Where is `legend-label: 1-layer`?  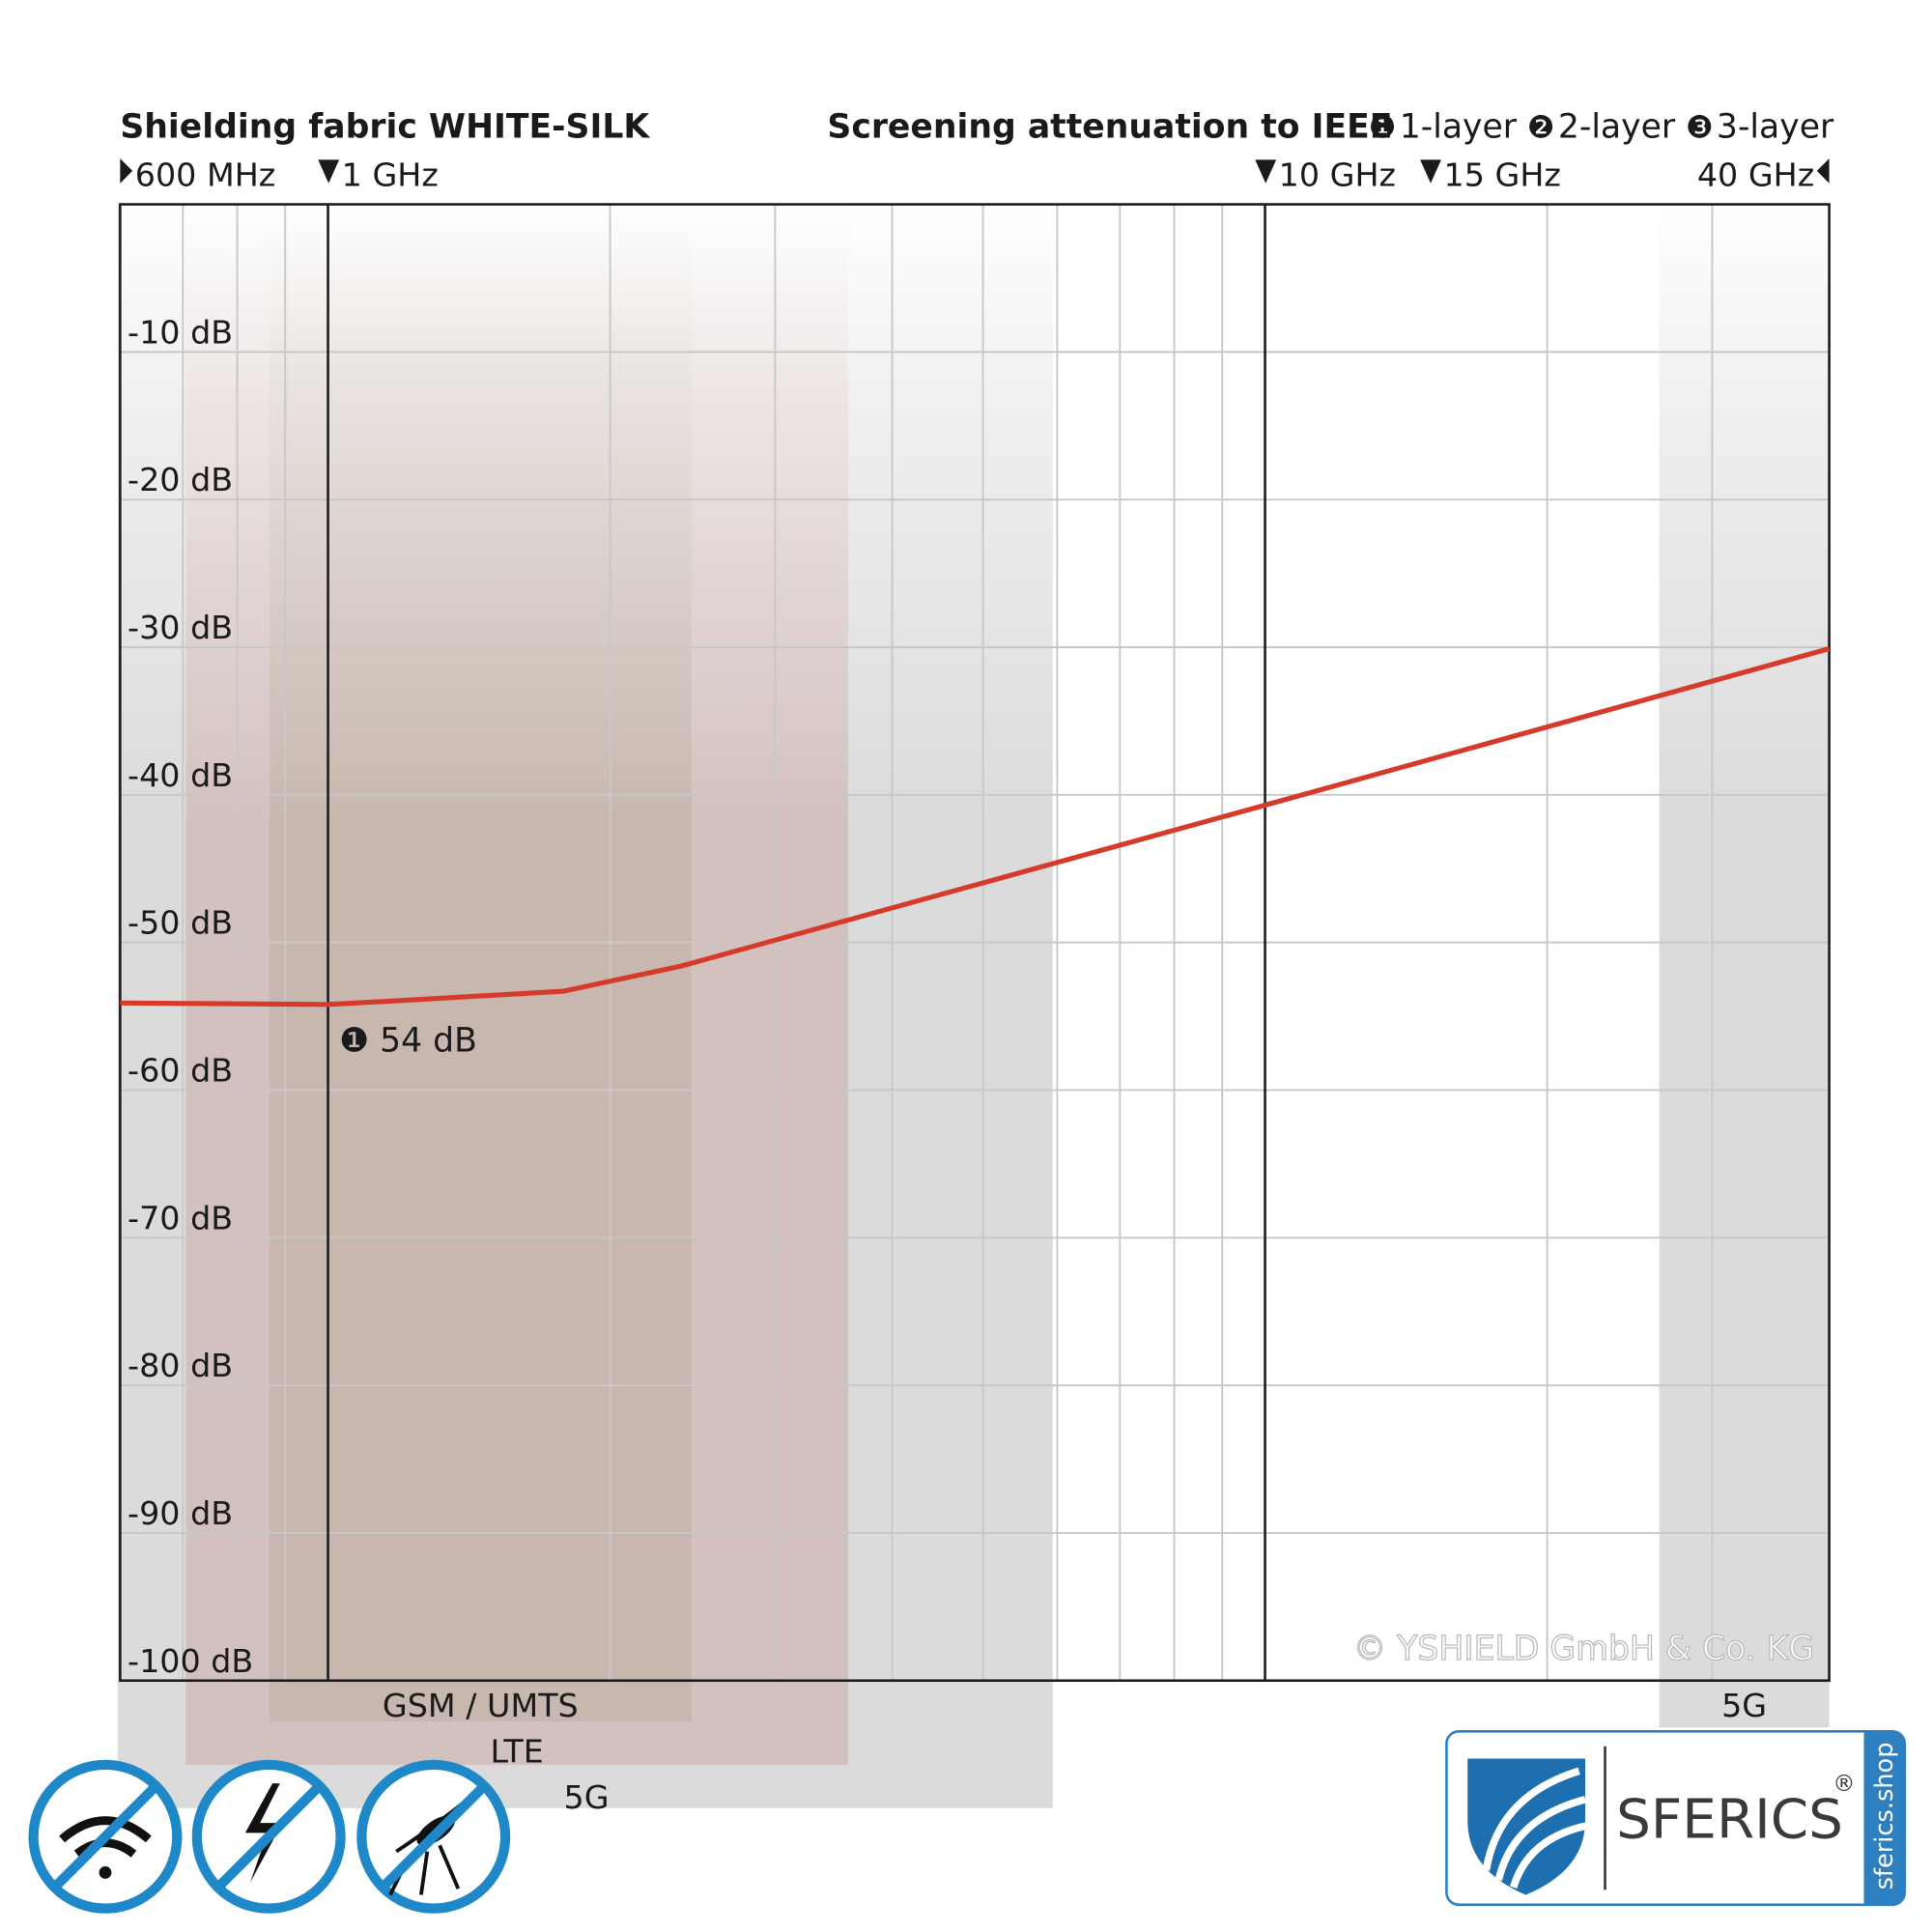
legend-label: 1-layer is located at coordinates (1459, 126).